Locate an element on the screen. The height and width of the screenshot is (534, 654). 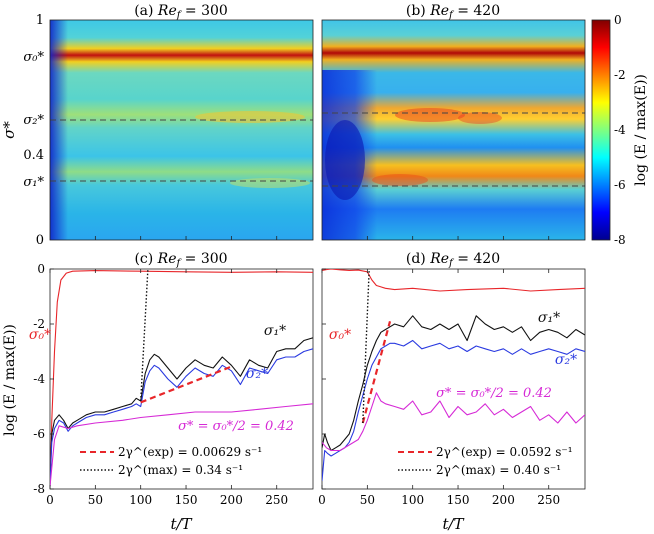
ytick-label: -6 is located at coordinates (39, 434).